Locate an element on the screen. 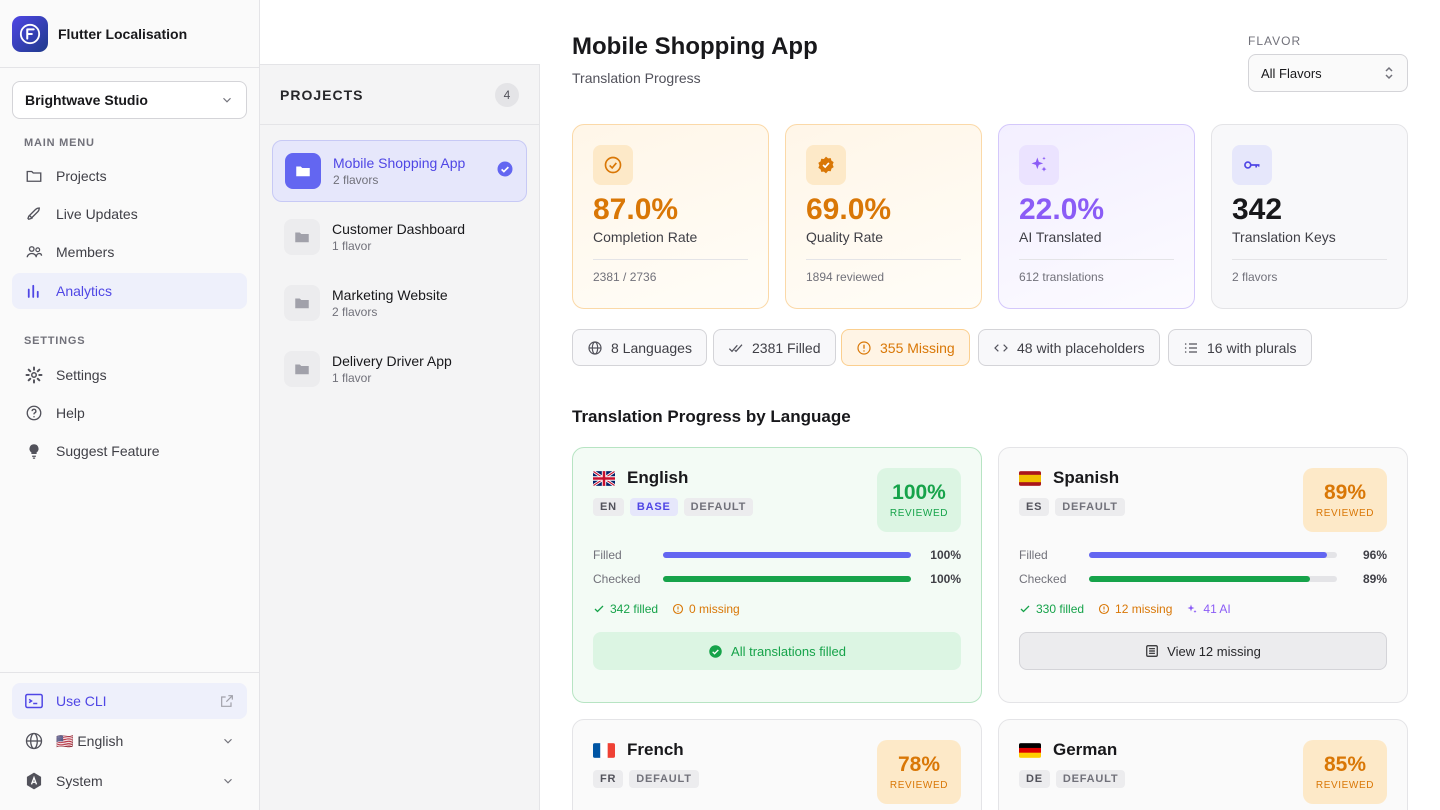 This screenshot has height=810, width=1440. language-code-tag: DE is located at coordinates (1034, 779).